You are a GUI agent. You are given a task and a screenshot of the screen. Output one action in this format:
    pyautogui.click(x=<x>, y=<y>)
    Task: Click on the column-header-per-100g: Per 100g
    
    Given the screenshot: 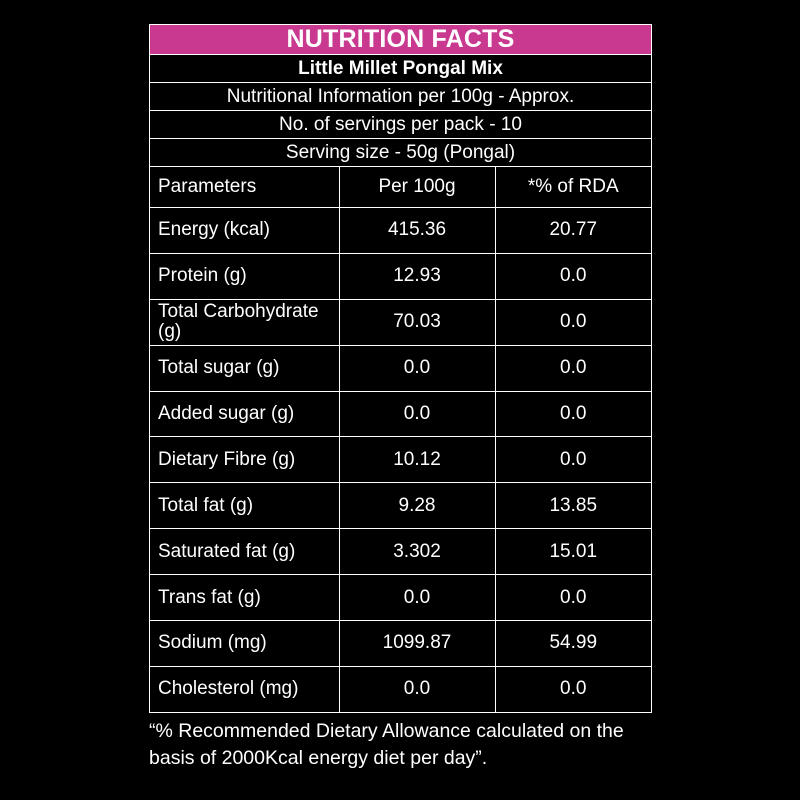 What is the action you would take?
    pyautogui.click(x=417, y=187)
    